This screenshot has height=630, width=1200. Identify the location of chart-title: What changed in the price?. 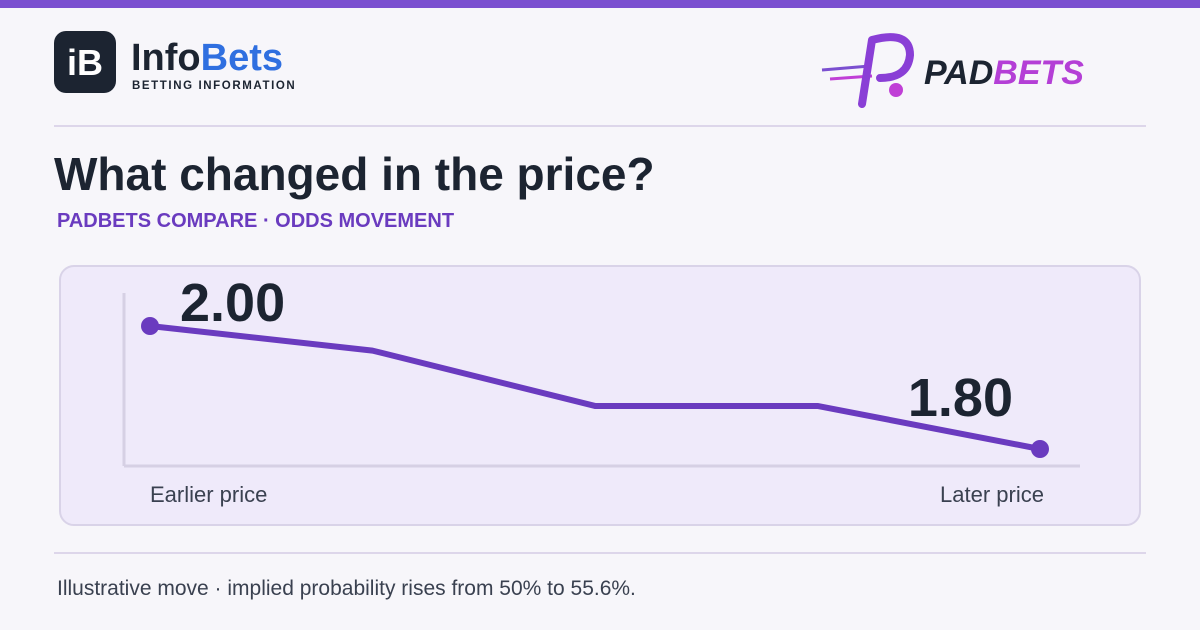
(354, 174).